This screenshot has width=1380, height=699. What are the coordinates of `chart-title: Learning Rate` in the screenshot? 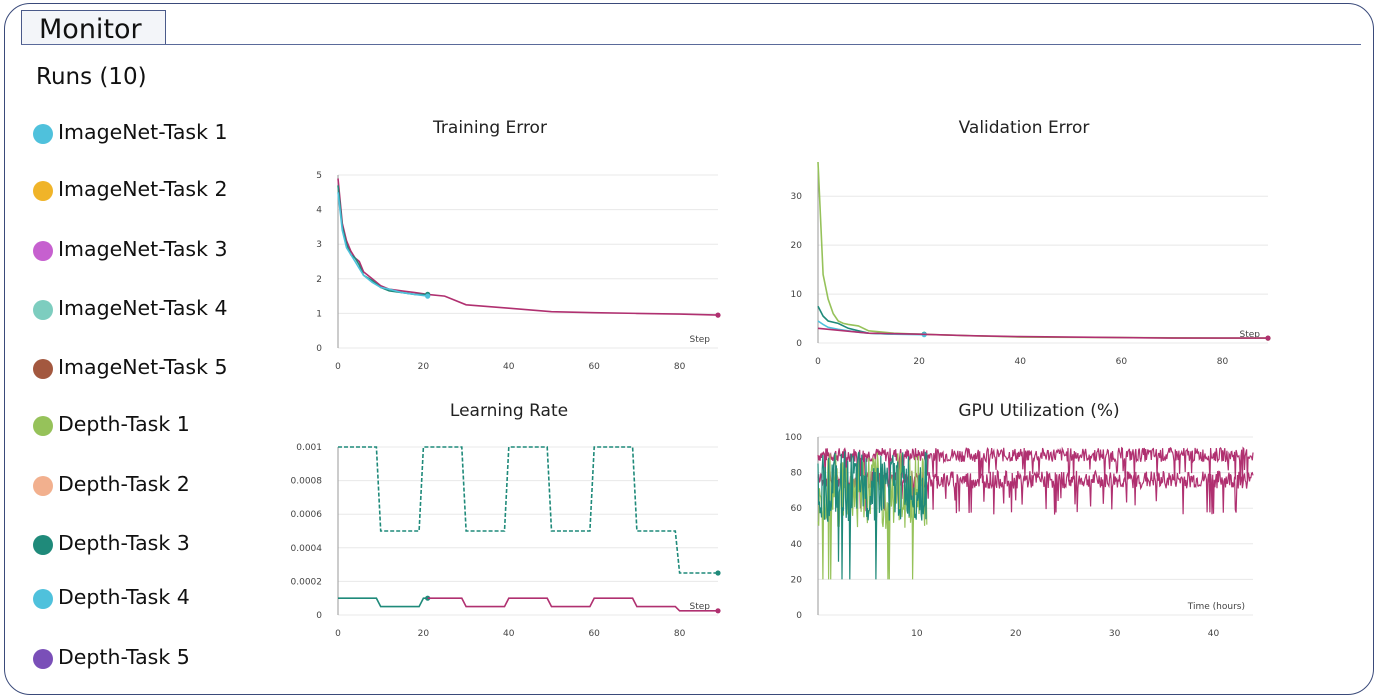 It's located at (509, 411).